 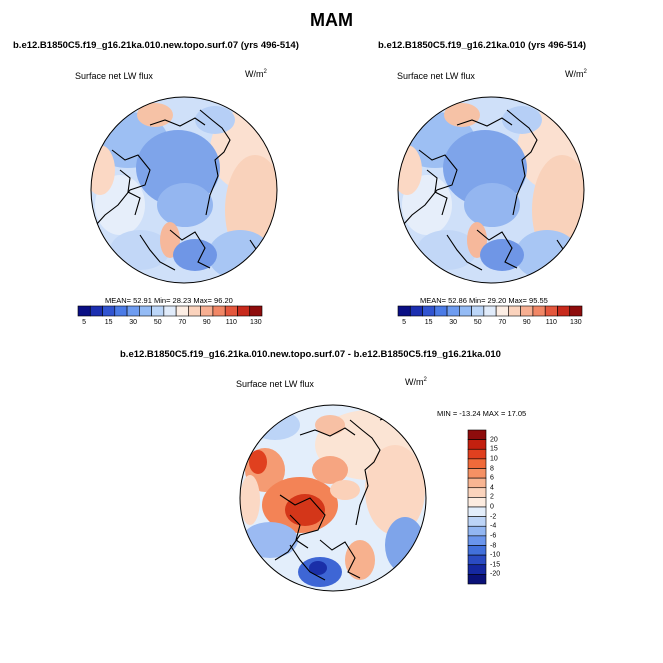 What do you see at coordinates (482, 413) in the screenshot?
I see `panel-3-stats: MIN = -13.24 MAX = 17.05` at bounding box center [482, 413].